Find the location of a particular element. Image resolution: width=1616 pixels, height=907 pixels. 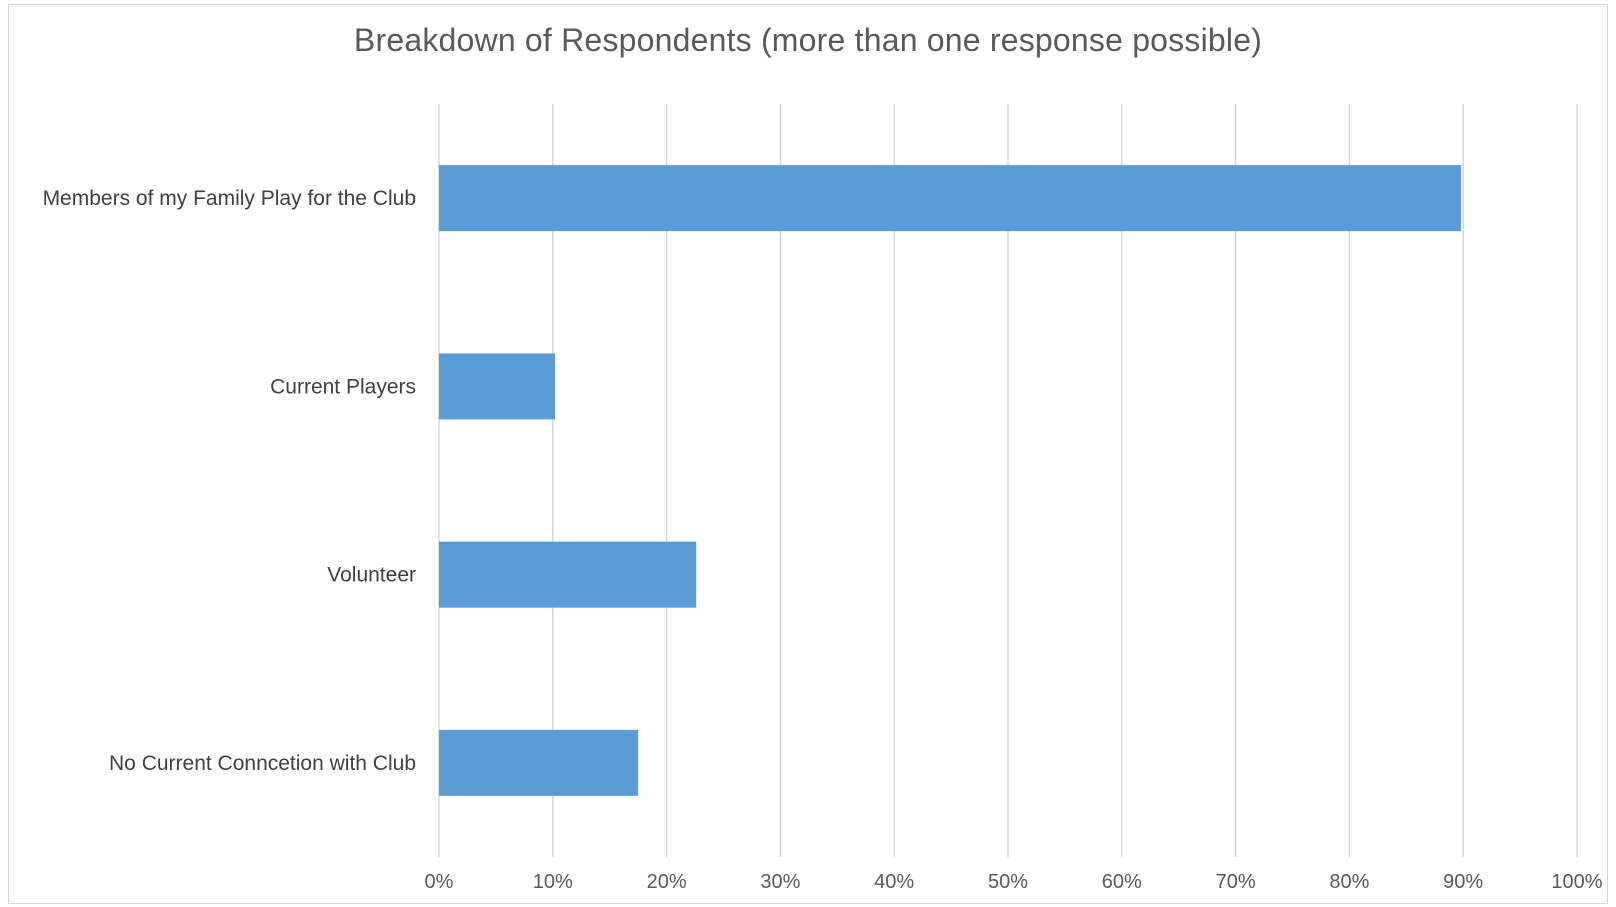

x-tick-label: 90% is located at coordinates (1463, 882).